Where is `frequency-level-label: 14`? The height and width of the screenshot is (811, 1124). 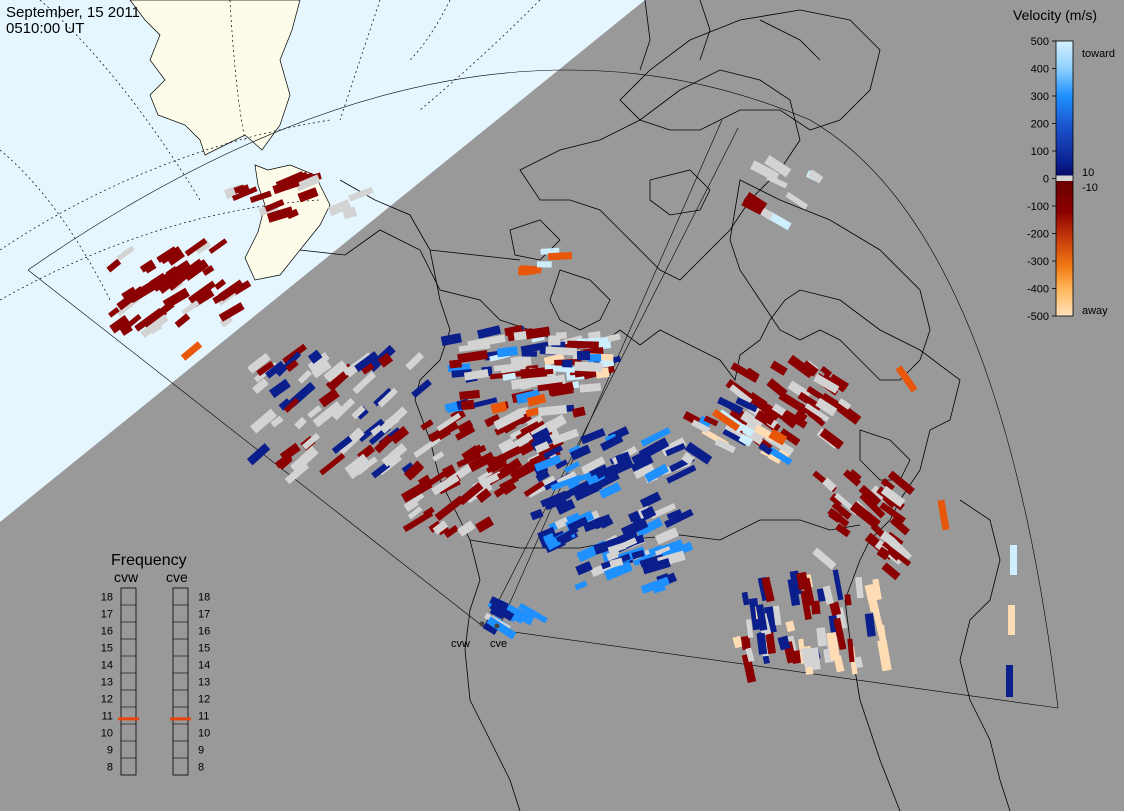
frequency-level-label: 14 is located at coordinates (107, 666).